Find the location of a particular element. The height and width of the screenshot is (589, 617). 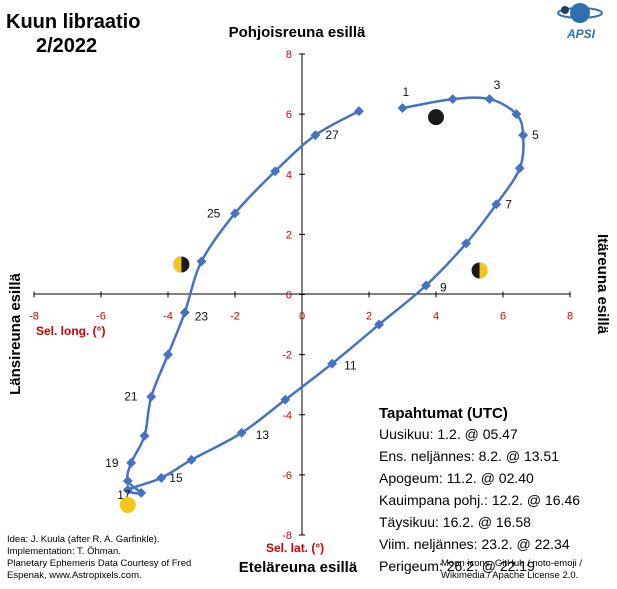

x-tick-label: 4 is located at coordinates (436, 317).